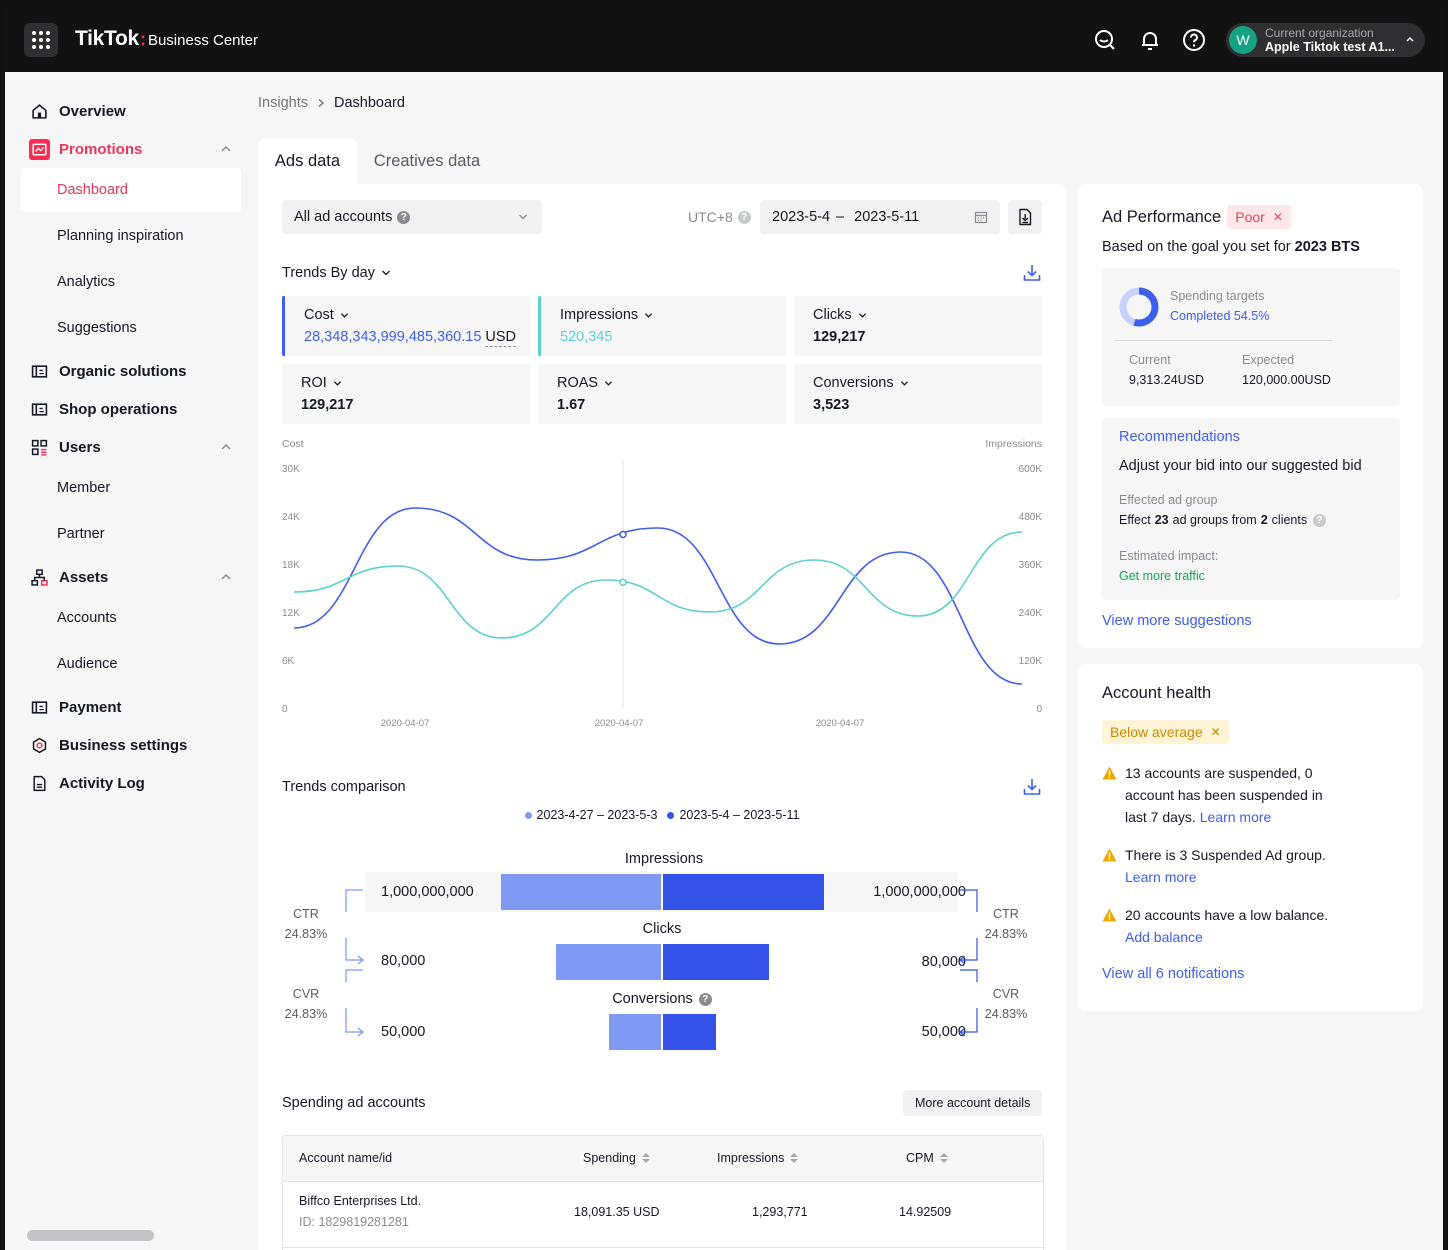  Describe the element at coordinates (780, 1212) in the screenshot. I see `impressions-value: 1,293,771` at that location.